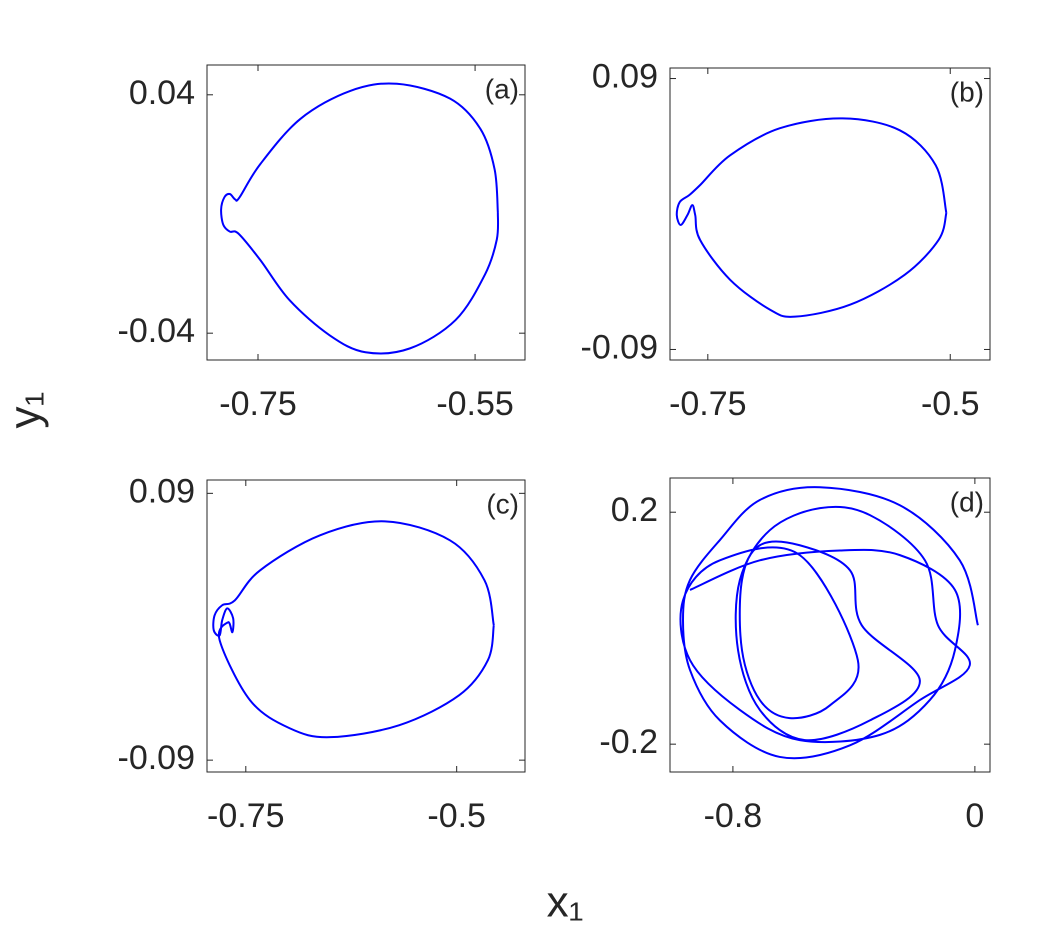  What do you see at coordinates (502, 503) in the screenshot?
I see `panel-label: (c)` at bounding box center [502, 503].